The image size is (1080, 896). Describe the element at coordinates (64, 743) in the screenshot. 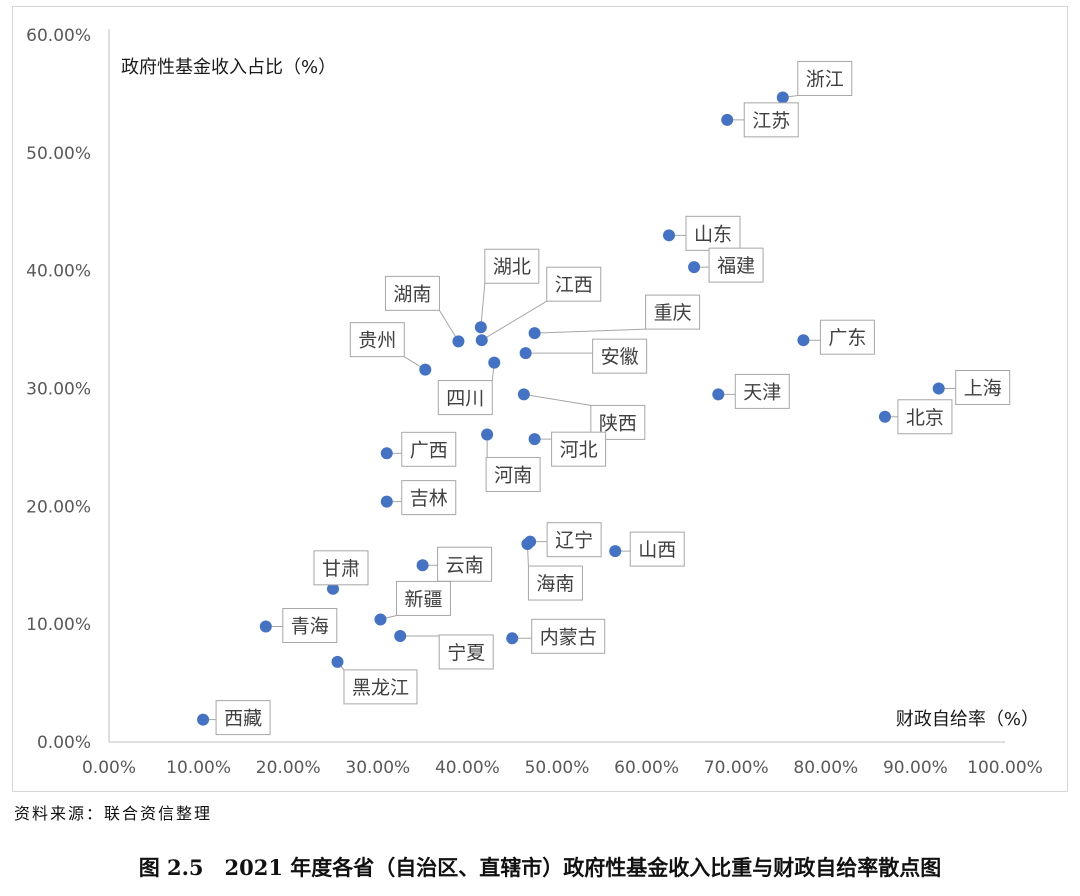

I see `y-tick-label: 0.00%` at that location.